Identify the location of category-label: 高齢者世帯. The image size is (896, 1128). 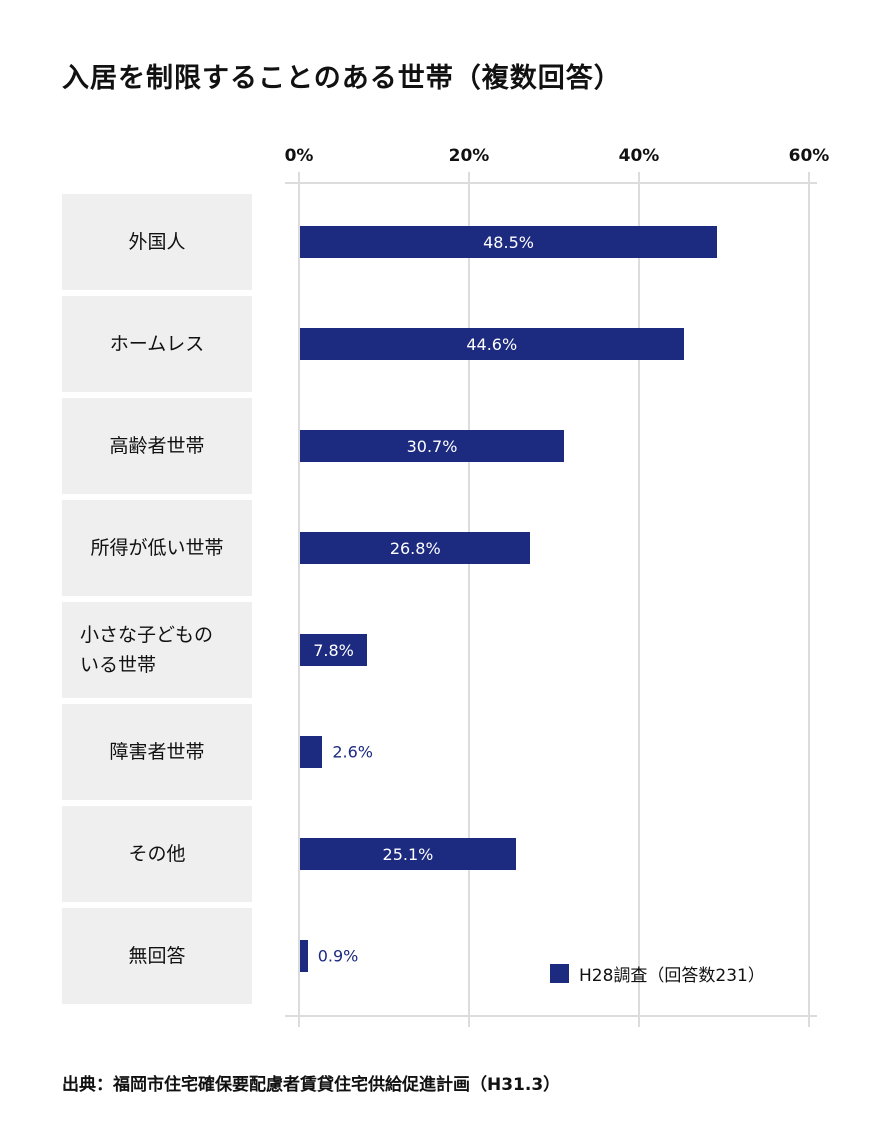
(157, 446).